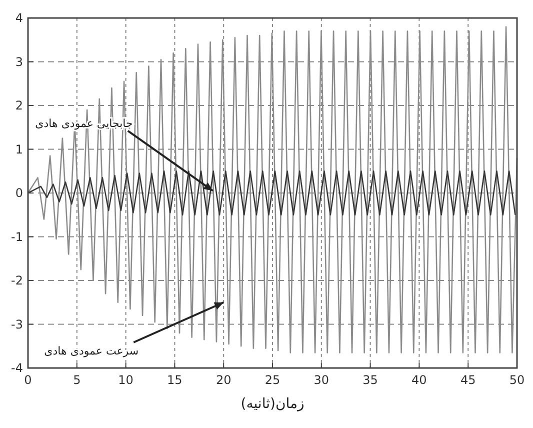  What do you see at coordinates (17, 324) in the screenshot?
I see `y-tick-label: -3` at bounding box center [17, 324].